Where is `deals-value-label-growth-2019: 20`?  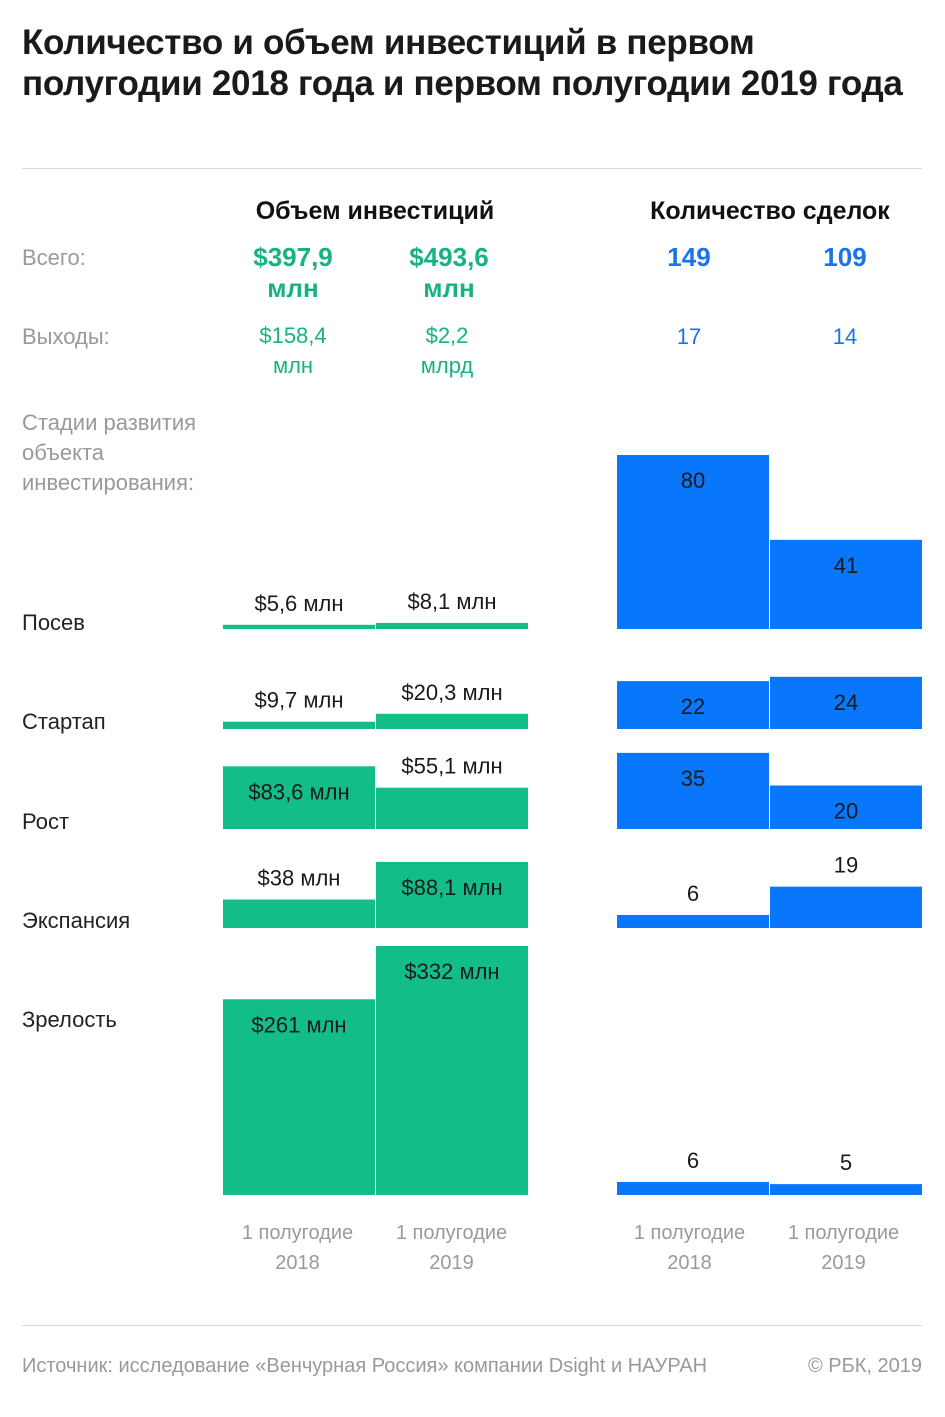
deals-value-label-growth-2019: 20 is located at coordinates (846, 811).